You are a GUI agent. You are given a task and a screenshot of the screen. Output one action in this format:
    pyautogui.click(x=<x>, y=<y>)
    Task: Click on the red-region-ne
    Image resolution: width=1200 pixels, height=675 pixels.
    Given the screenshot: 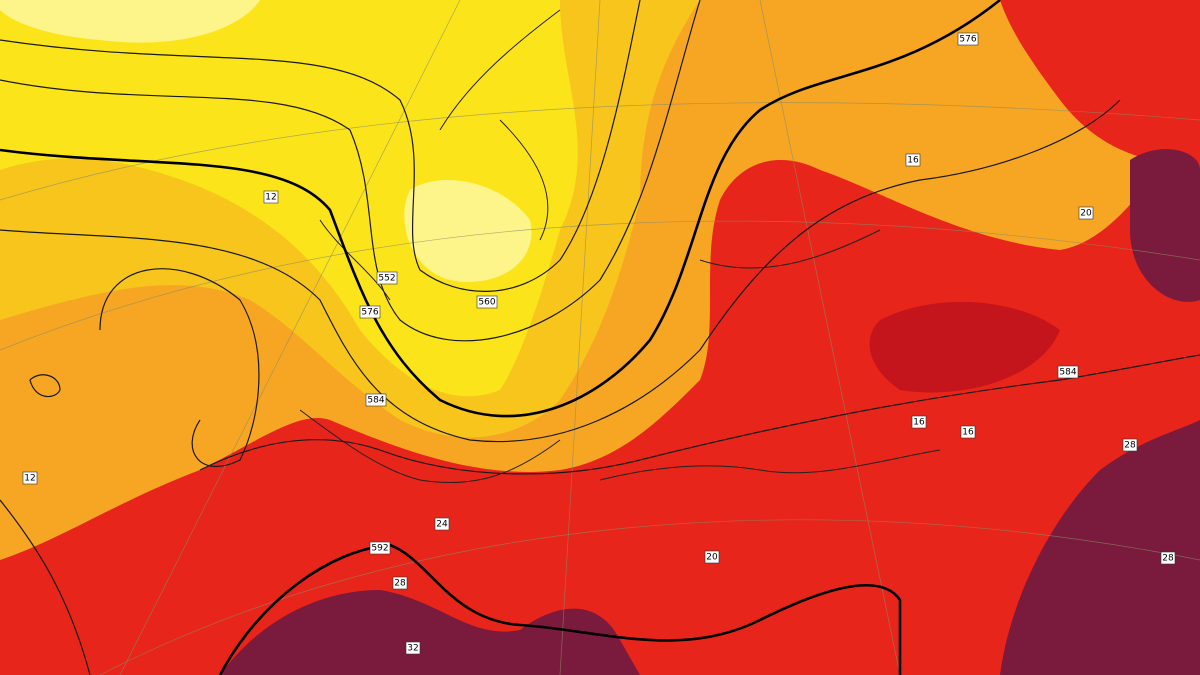 What is the action you would take?
    pyautogui.click(x=1100, y=81)
    